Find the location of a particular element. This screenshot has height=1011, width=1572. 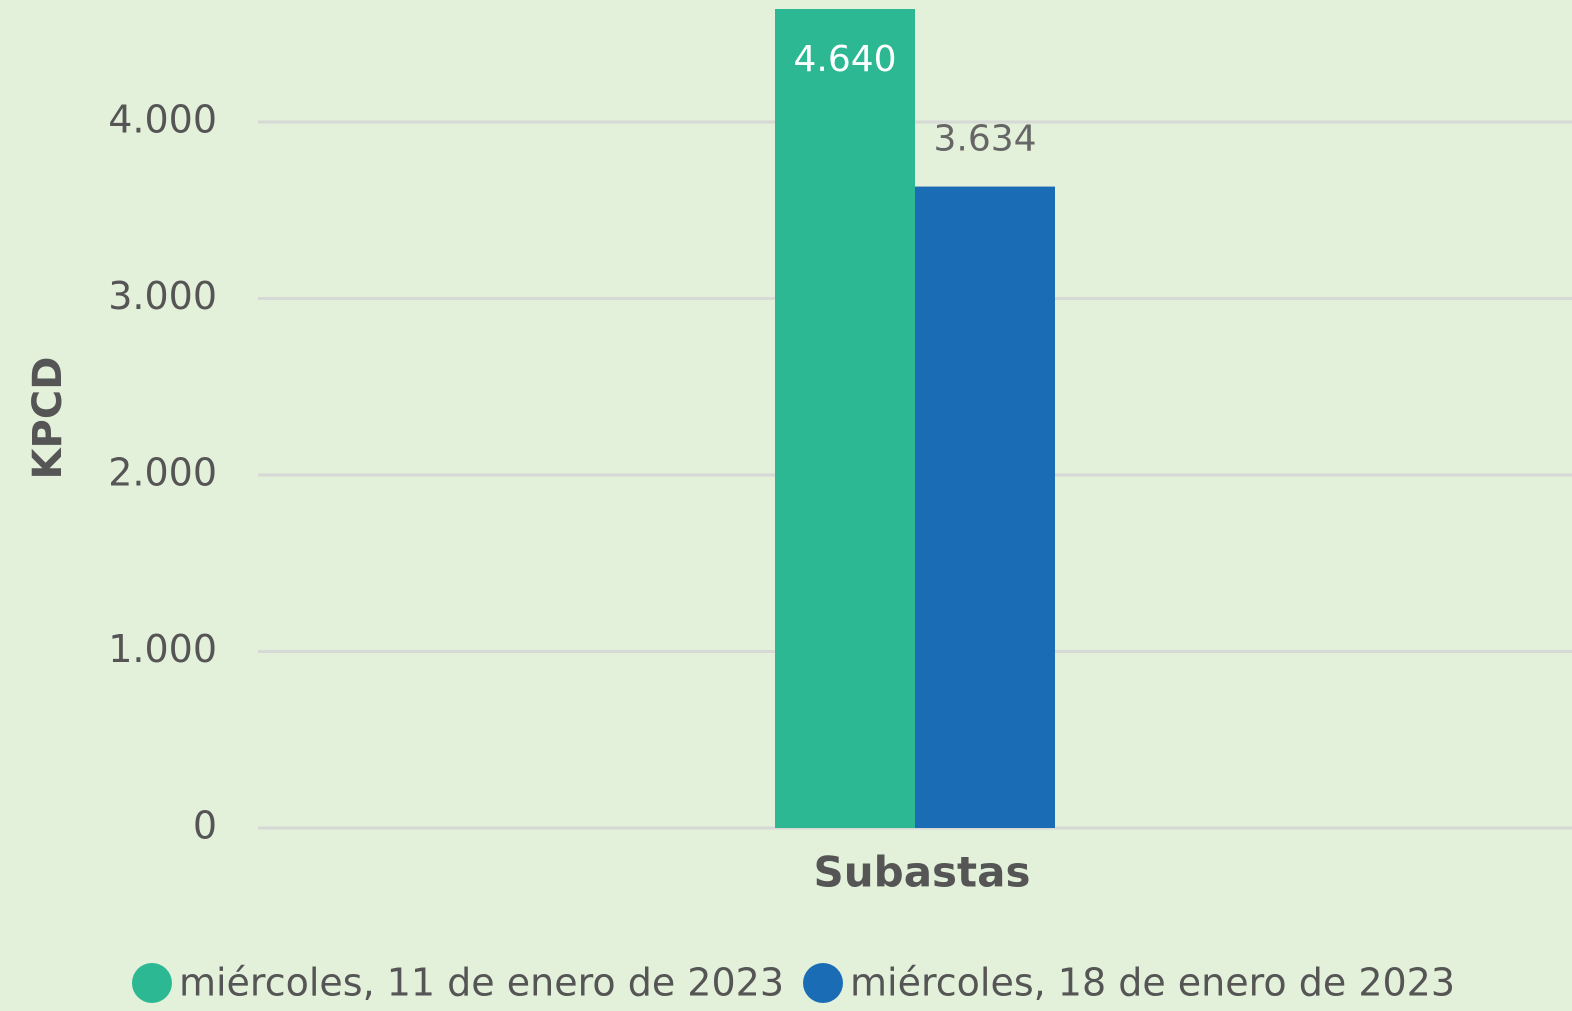

legend-label: miércoles, 11 de enero de 2023 is located at coordinates (481, 983).